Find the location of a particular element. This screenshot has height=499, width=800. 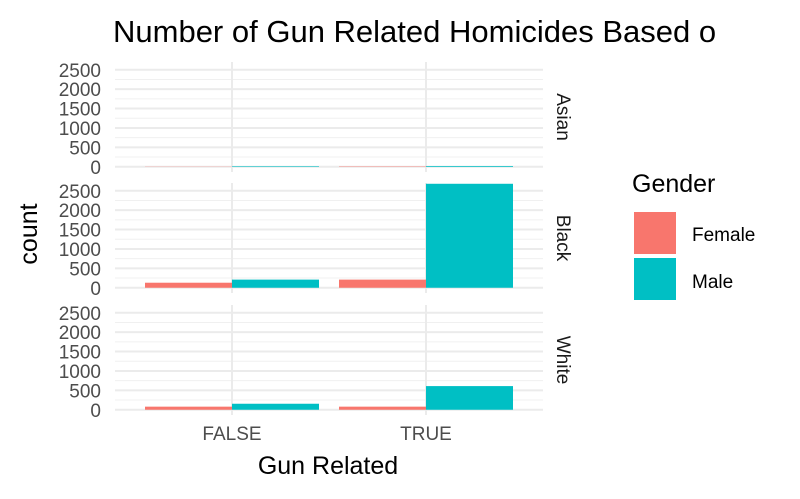

x-axis-ticks: FALSE TRUE is located at coordinates (326, 434).